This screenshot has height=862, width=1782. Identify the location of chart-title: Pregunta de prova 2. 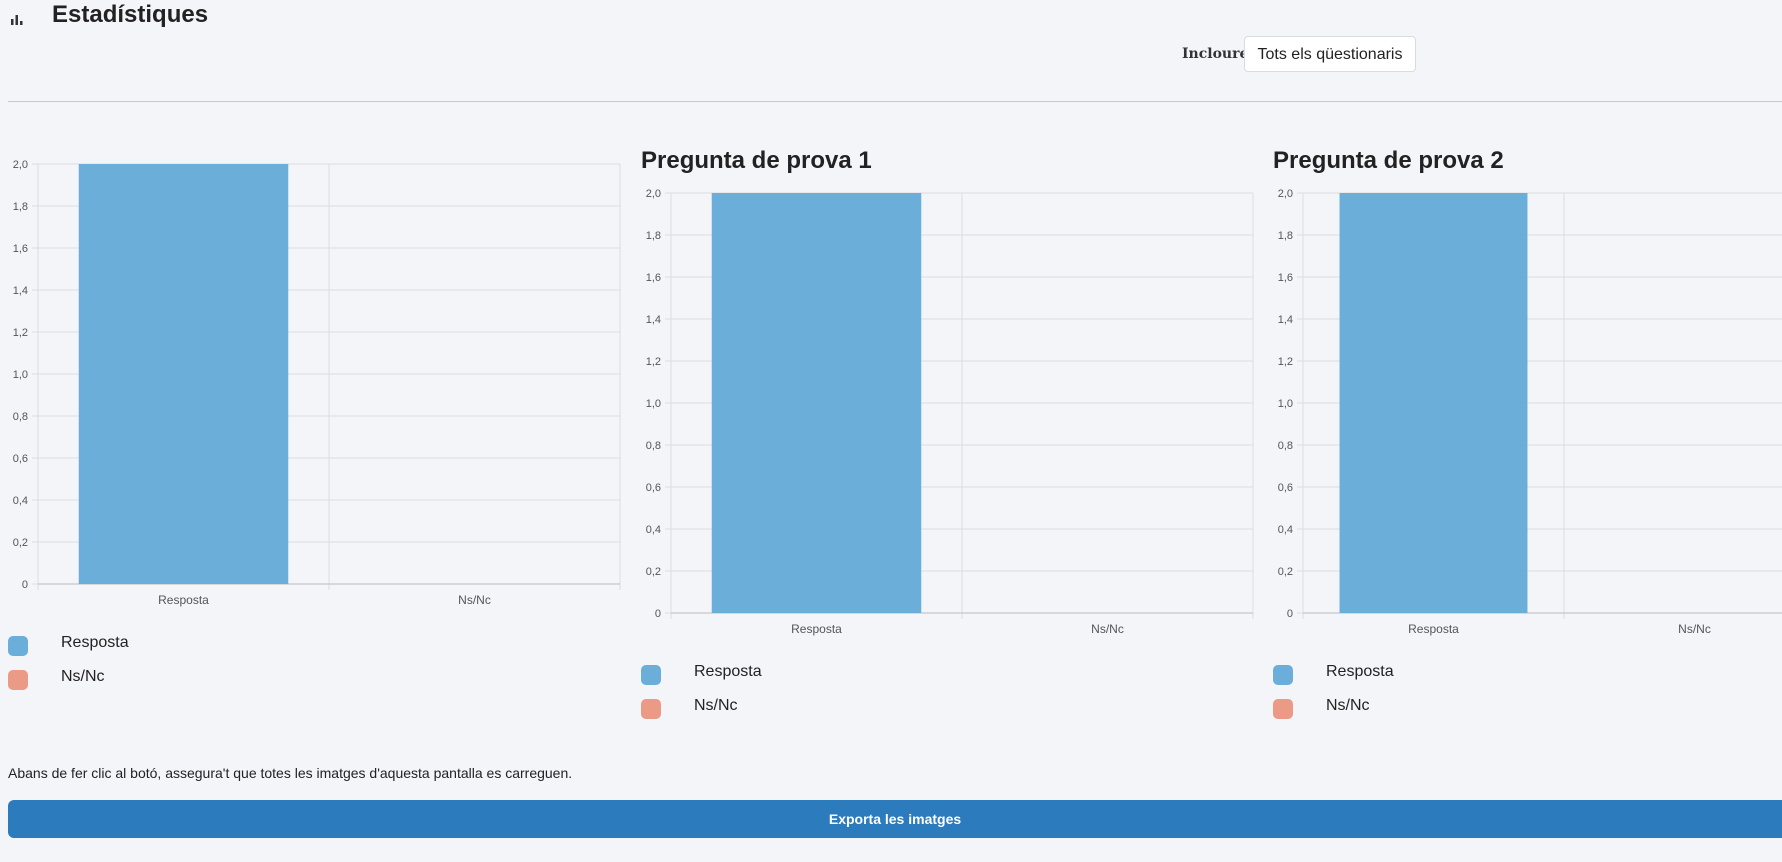
(1388, 160).